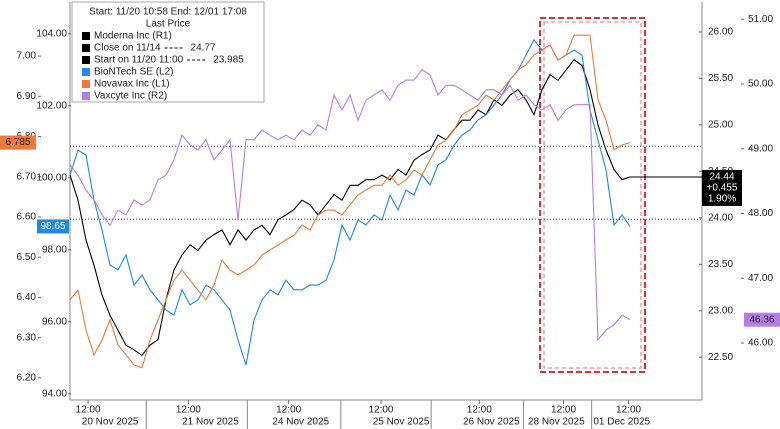 This screenshot has width=780, height=429. I want to click on y-tick-label-r2: 48.00, so click(760, 213).